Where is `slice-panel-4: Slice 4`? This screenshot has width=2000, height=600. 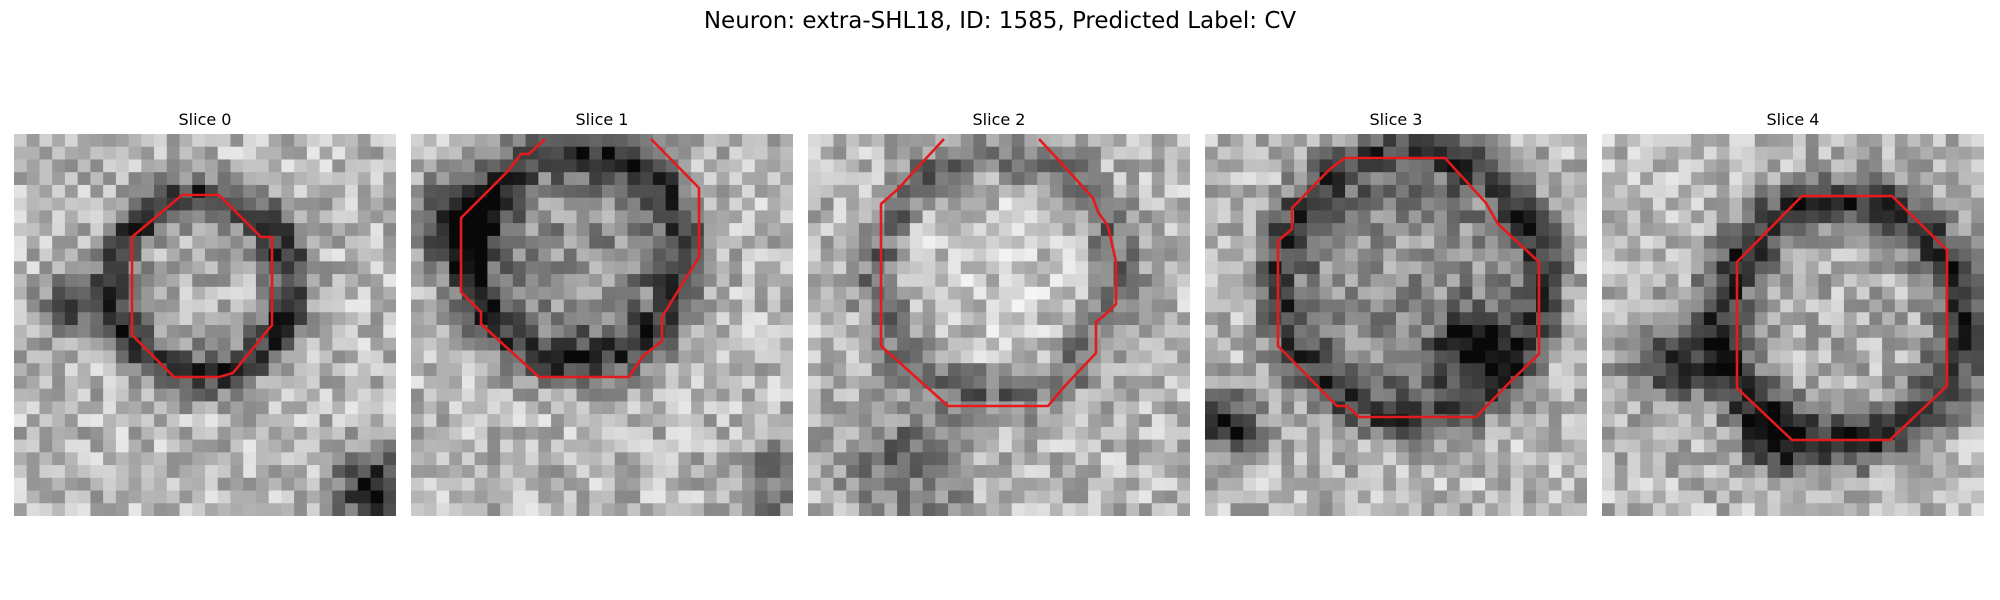
slice-panel-4: Slice 4 is located at coordinates (1793, 313).